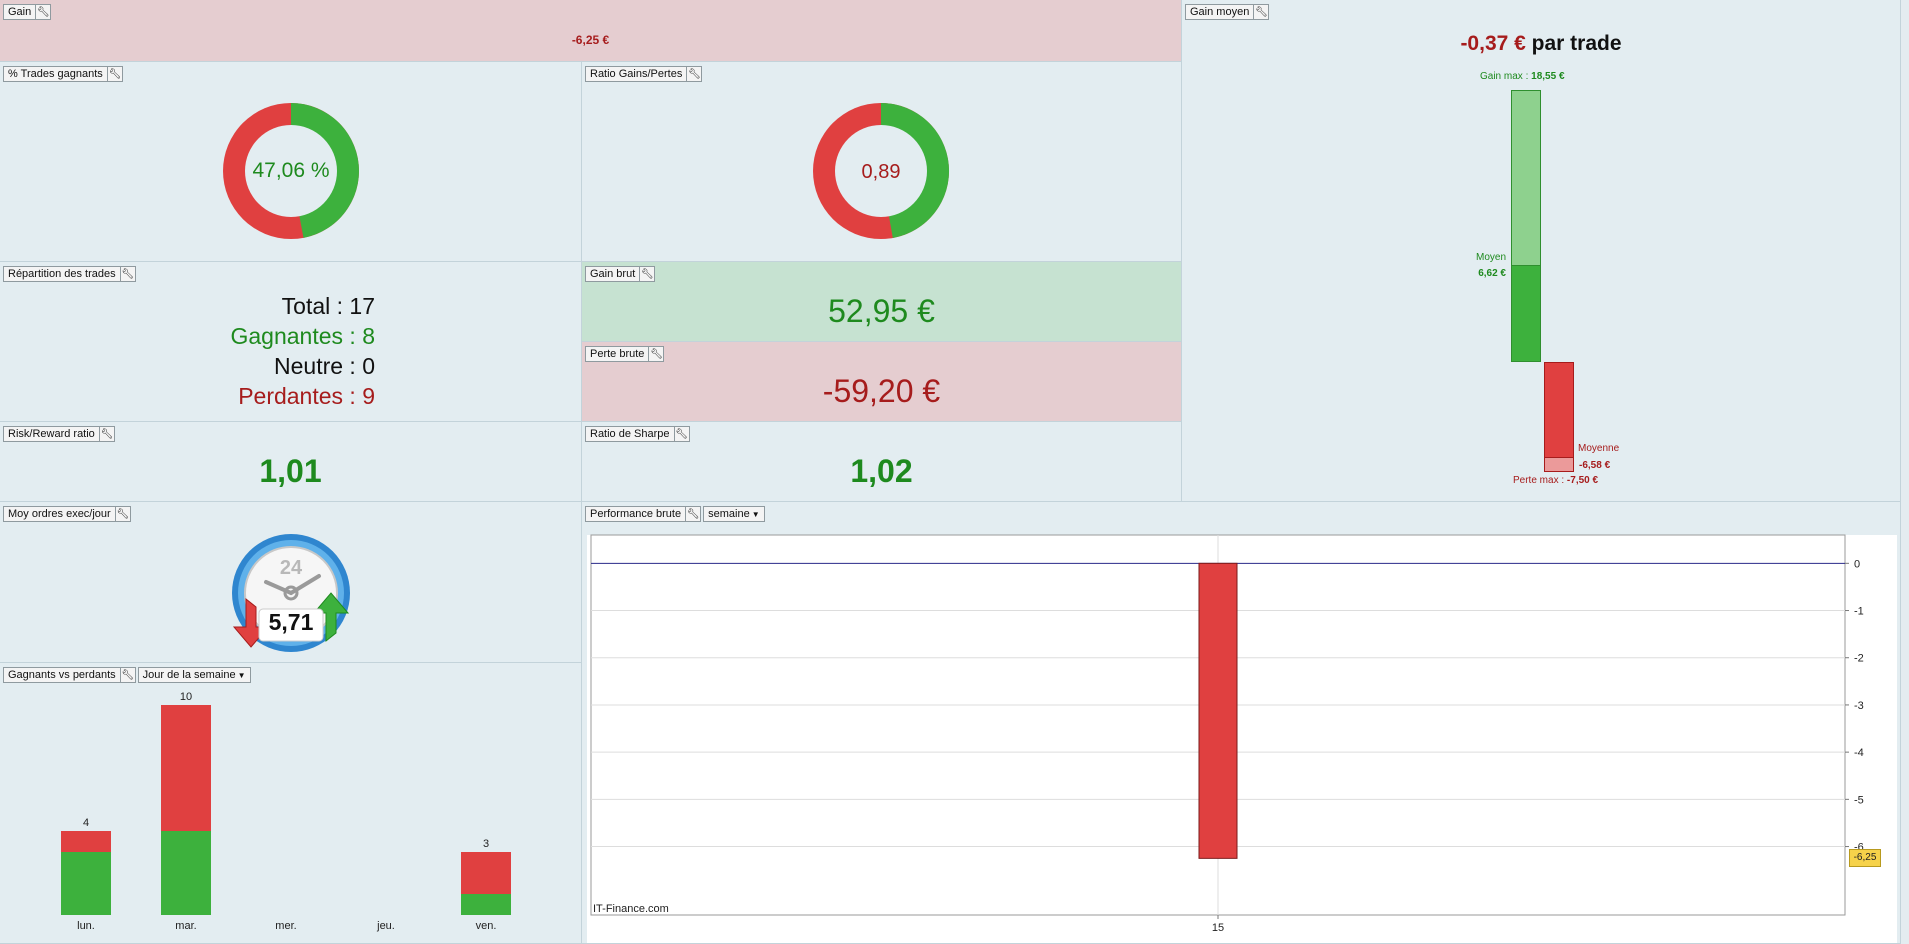 The width and height of the screenshot is (1909, 944). I want to click on gv-category-label: jeu., so click(385, 926).